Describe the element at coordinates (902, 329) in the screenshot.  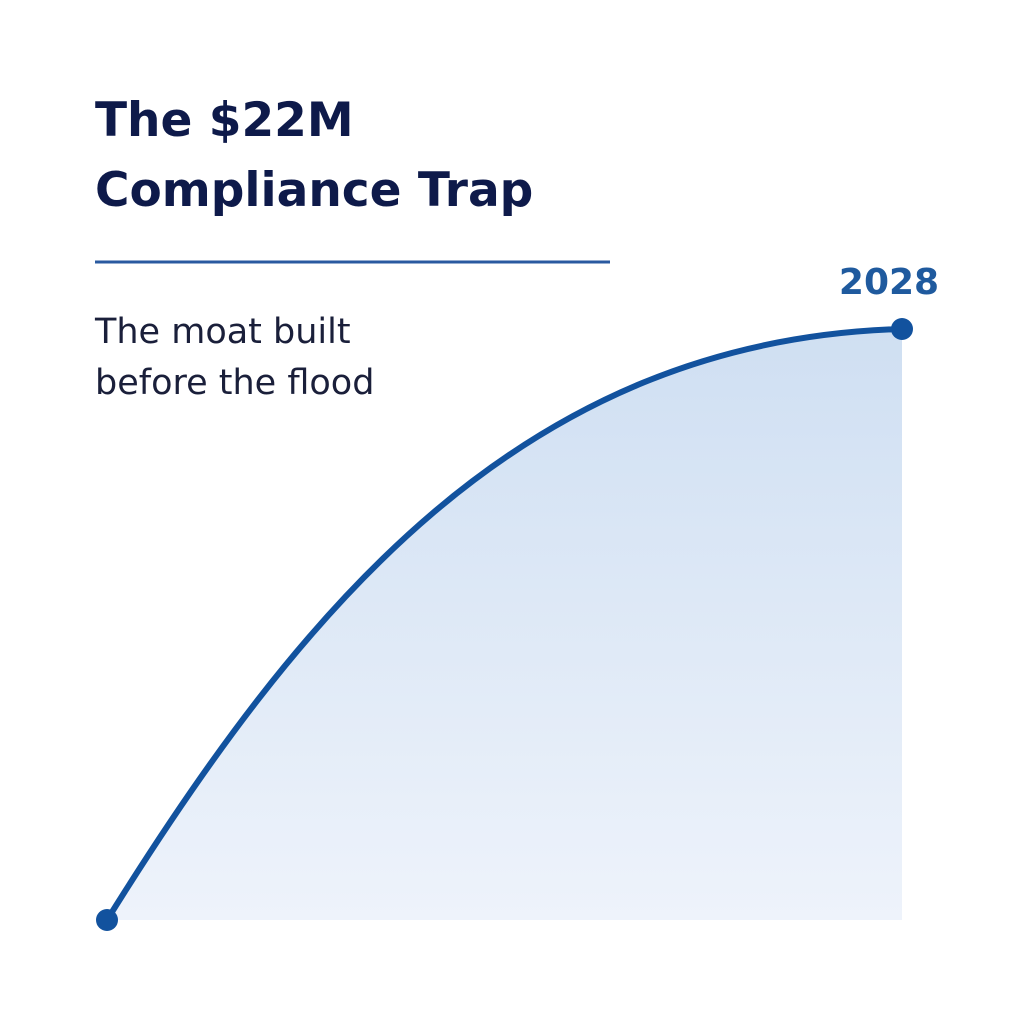
I see `end-dot` at that location.